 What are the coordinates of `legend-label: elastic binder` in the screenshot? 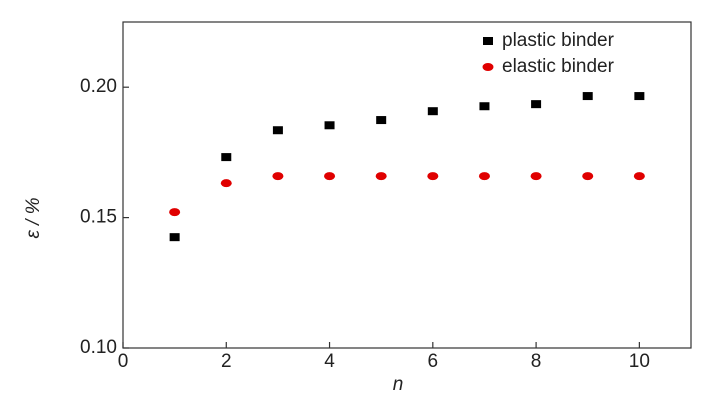 It's located at (558, 66).